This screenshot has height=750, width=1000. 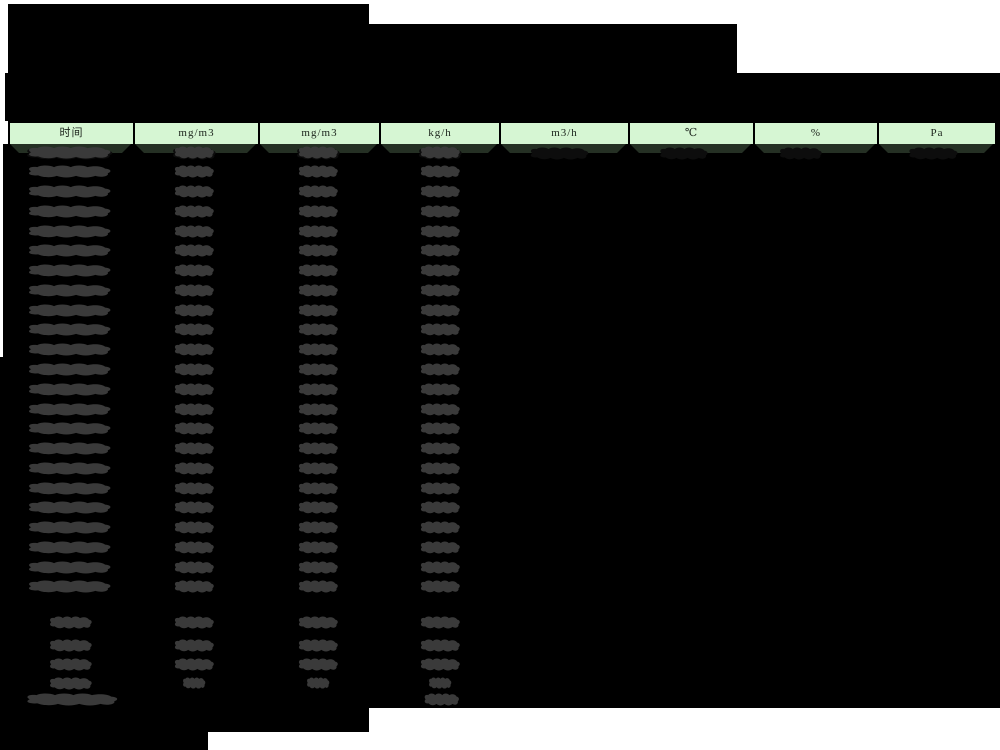 I want to click on header-cell-unit-m3h: m3/h, so click(x=564, y=133).